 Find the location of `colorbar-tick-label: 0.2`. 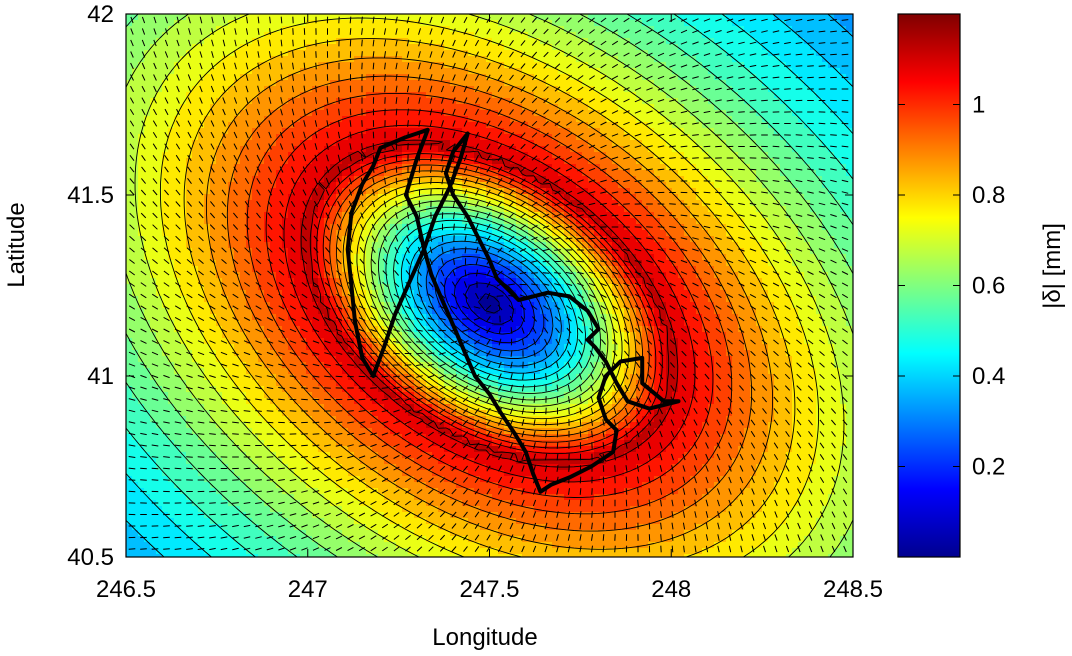

colorbar-tick-label: 0.2 is located at coordinates (988, 467).